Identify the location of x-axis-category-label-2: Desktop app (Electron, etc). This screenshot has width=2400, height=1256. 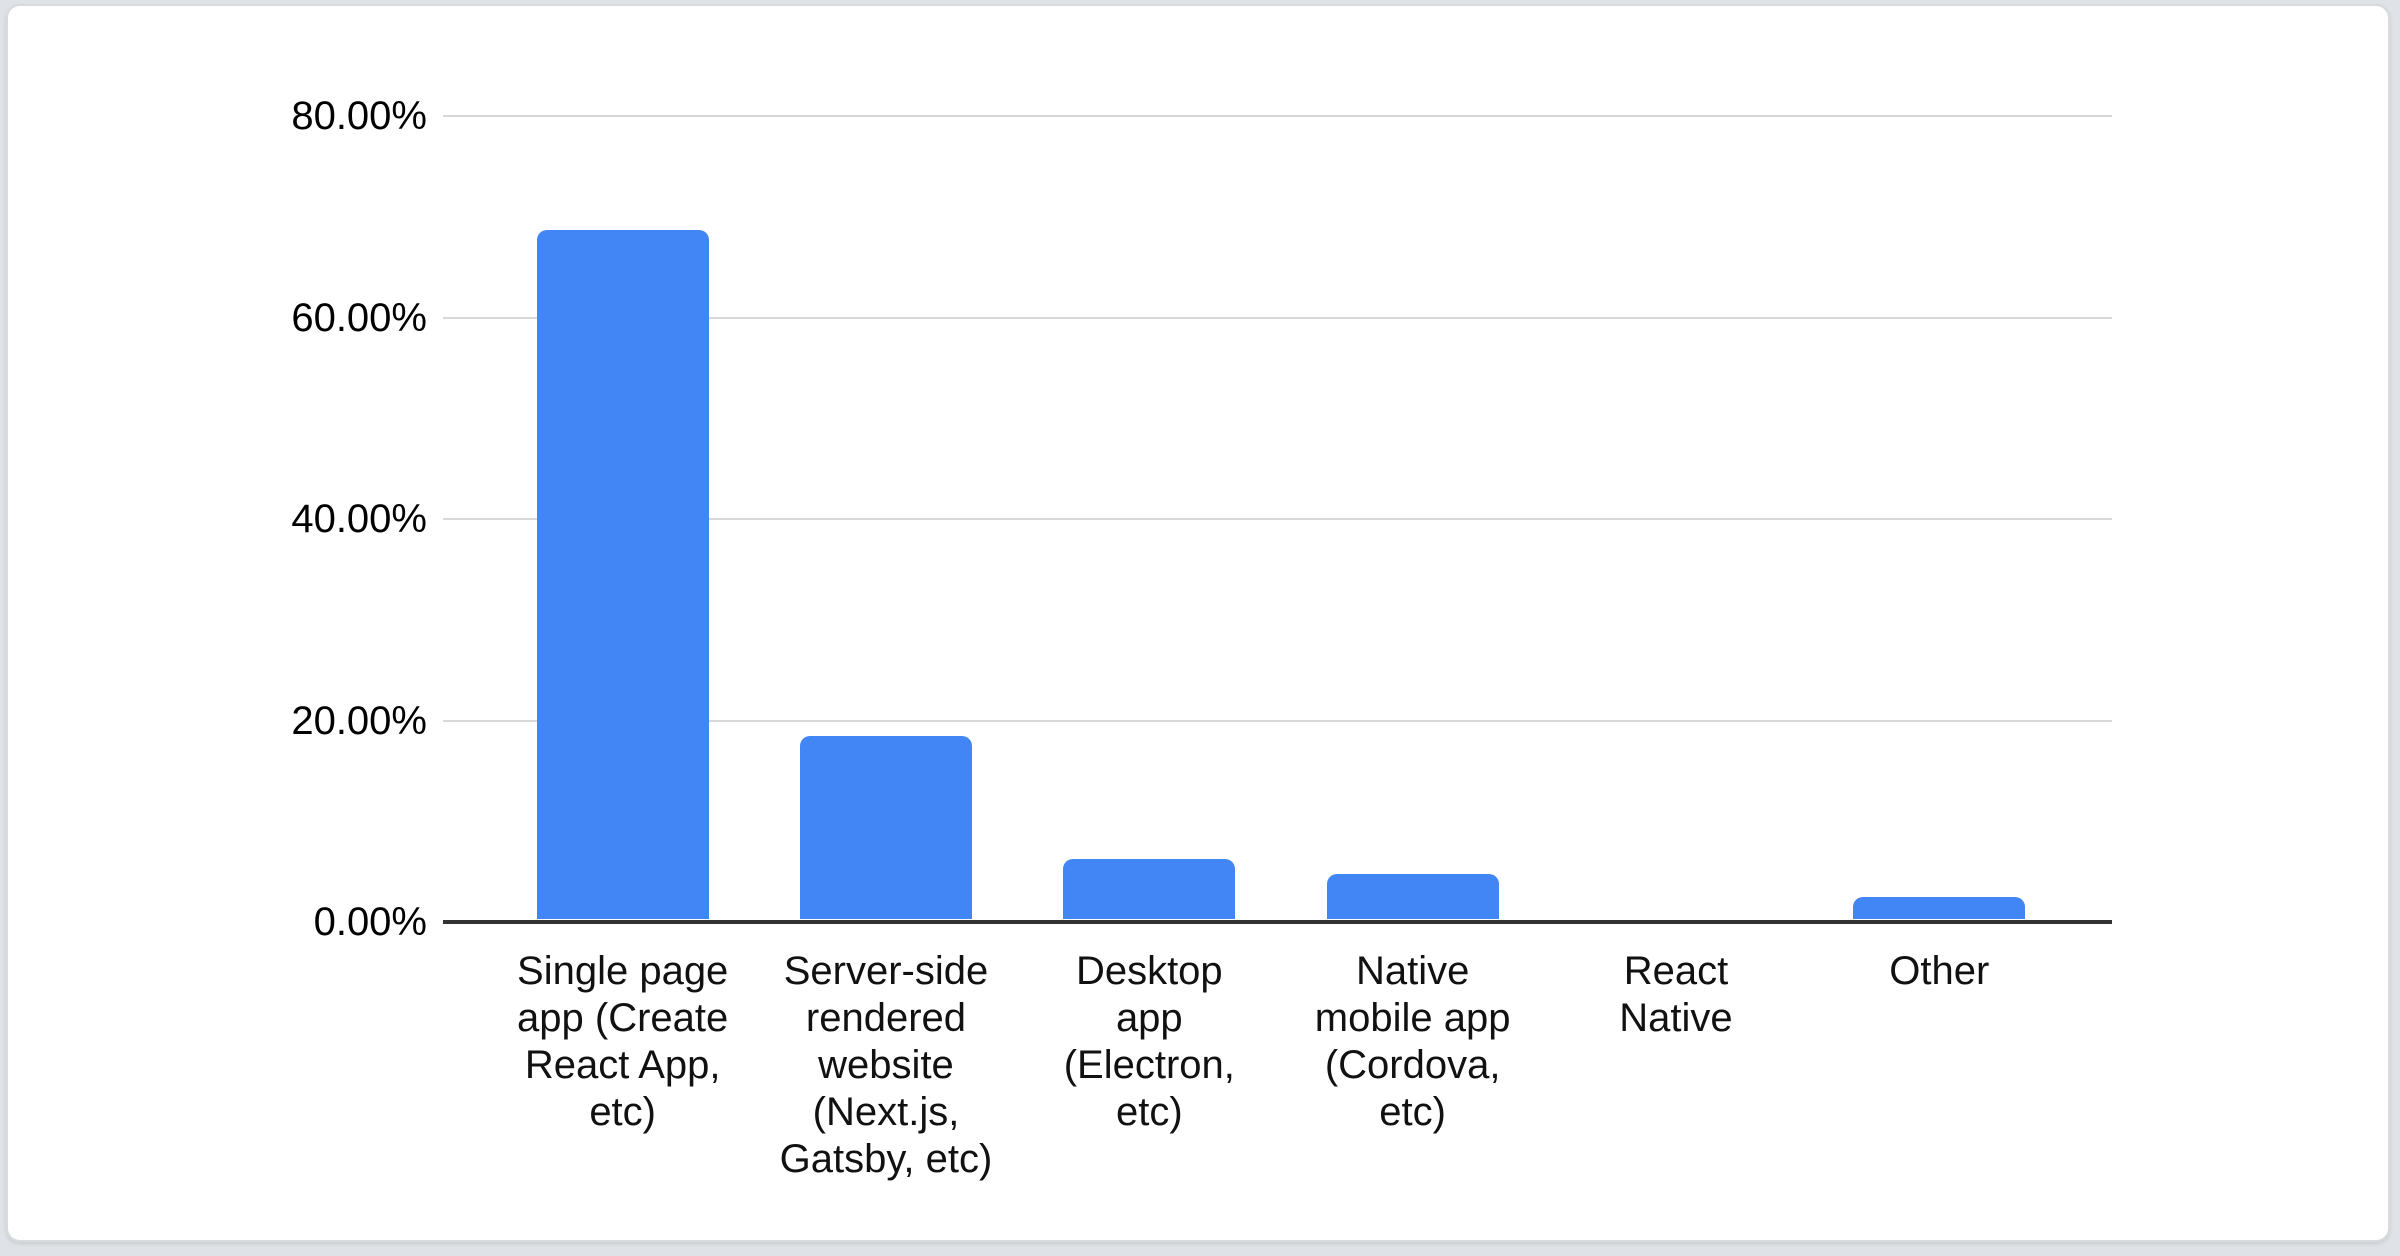
(1149, 1041).